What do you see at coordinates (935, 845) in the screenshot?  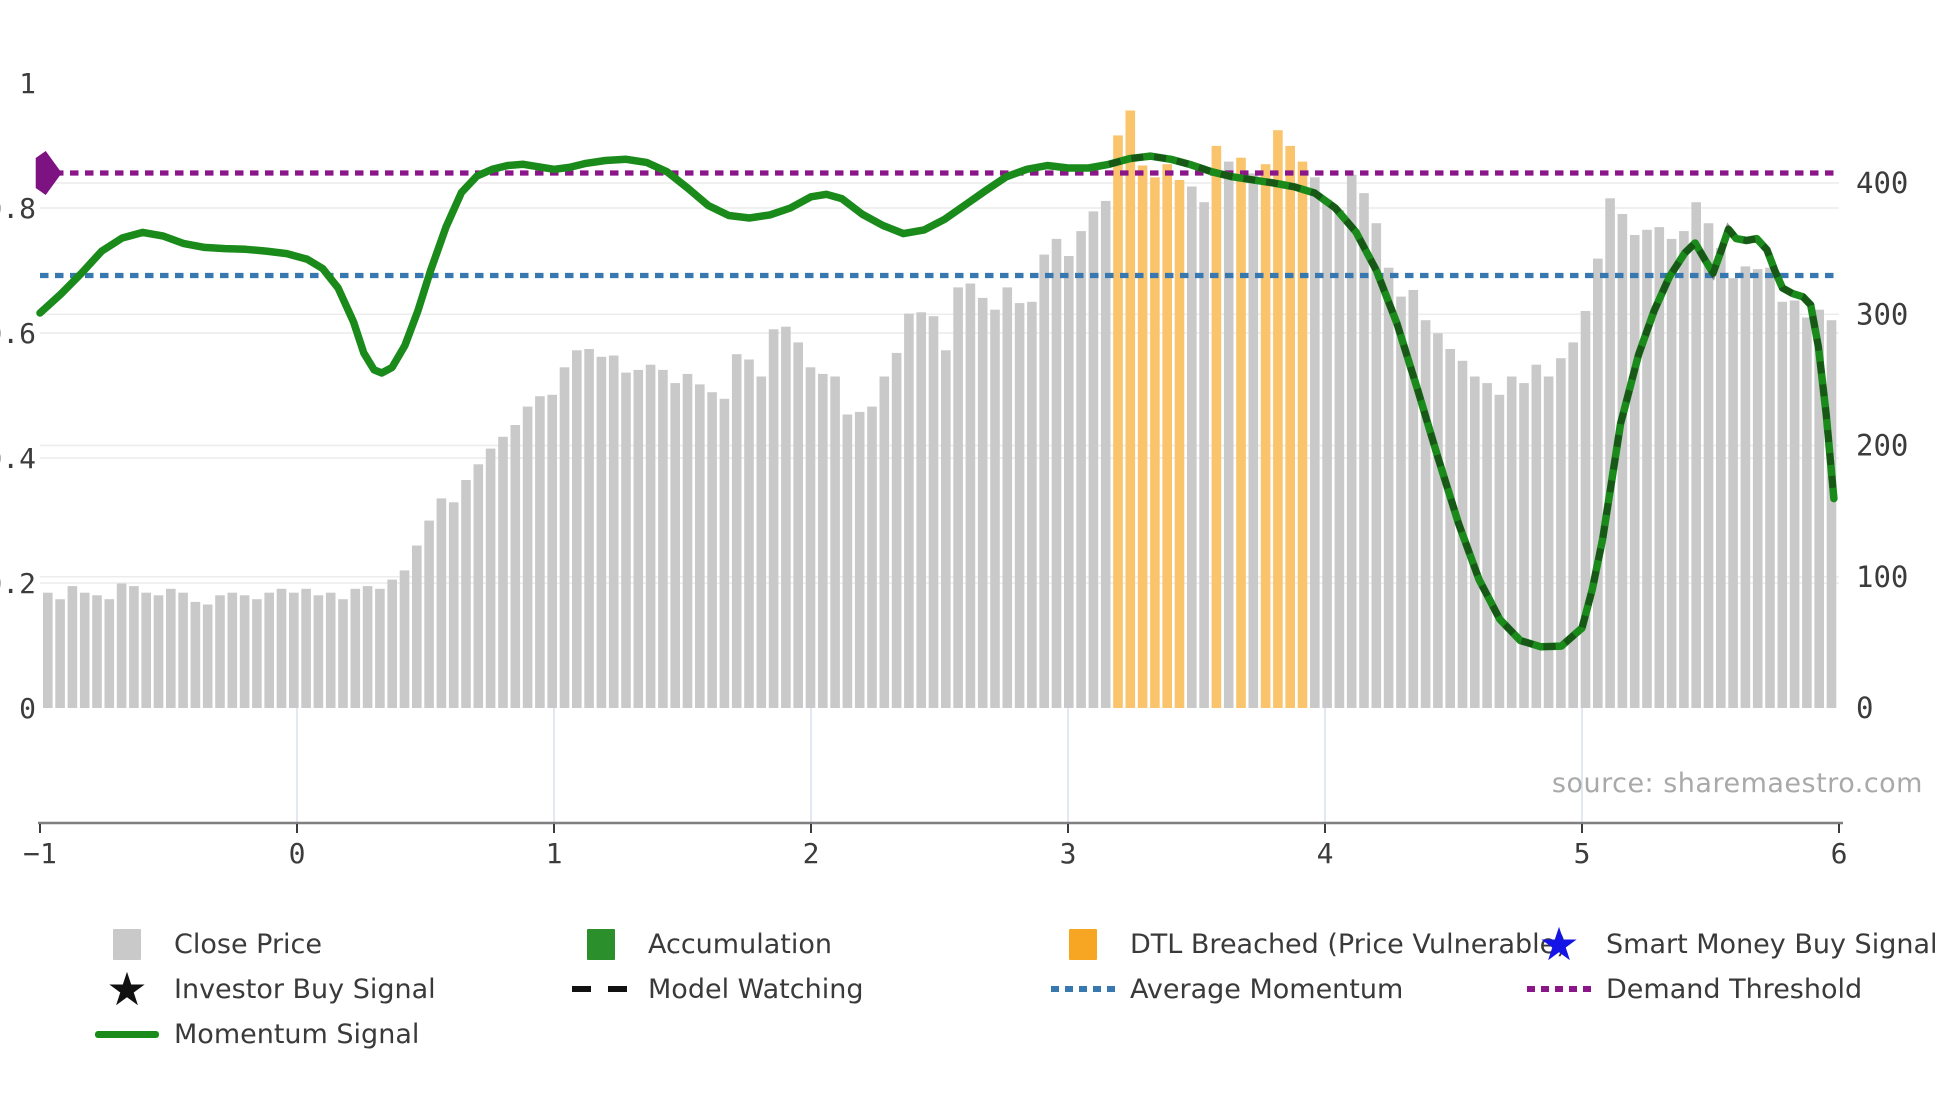 I see `x-axis: −1 0 1 2 3 4 5 6` at bounding box center [935, 845].